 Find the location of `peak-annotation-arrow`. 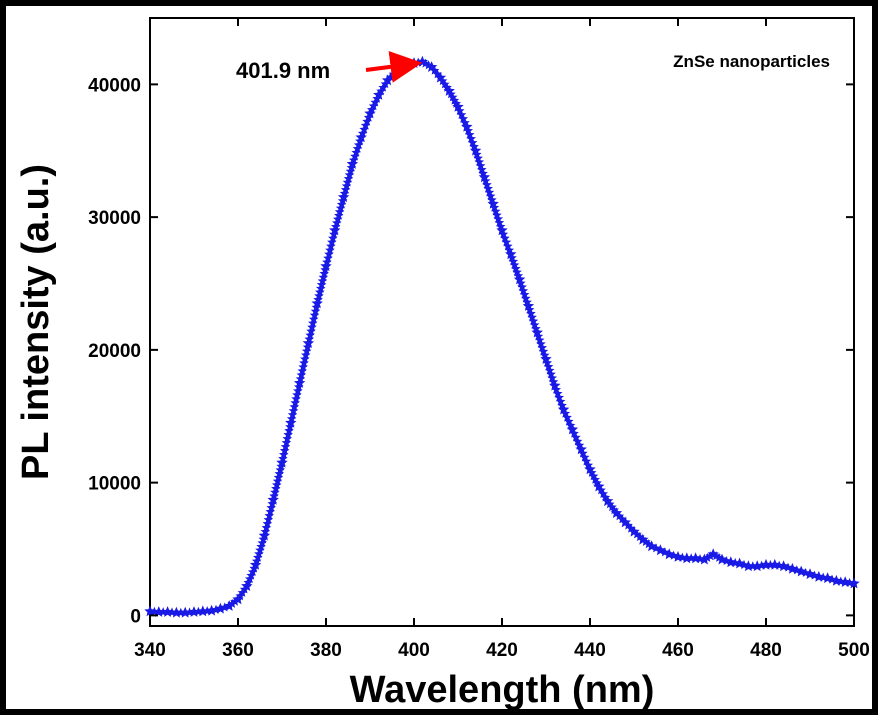

peak-annotation-arrow is located at coordinates (394, 66).